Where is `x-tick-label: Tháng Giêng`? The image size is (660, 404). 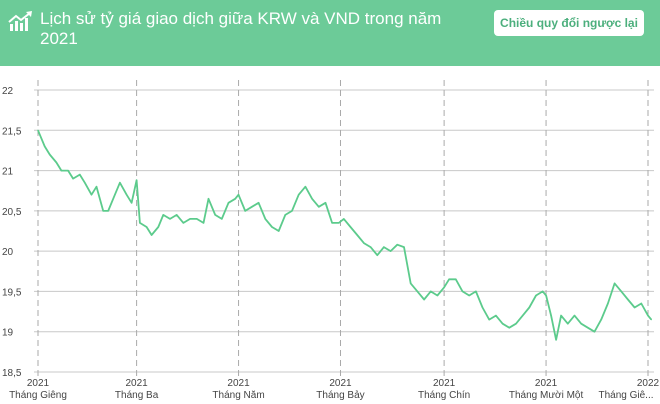 x-tick-label: Tháng Giêng is located at coordinates (38, 395).